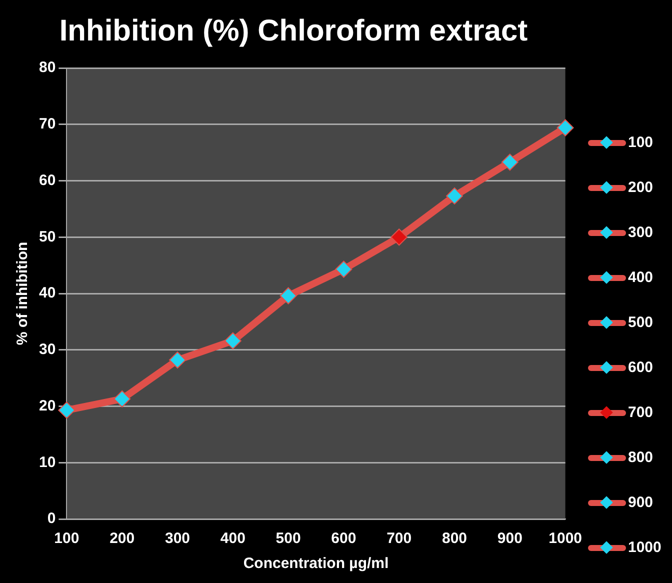 The height and width of the screenshot is (583, 672). I want to click on category-label: 400, so click(641, 277).